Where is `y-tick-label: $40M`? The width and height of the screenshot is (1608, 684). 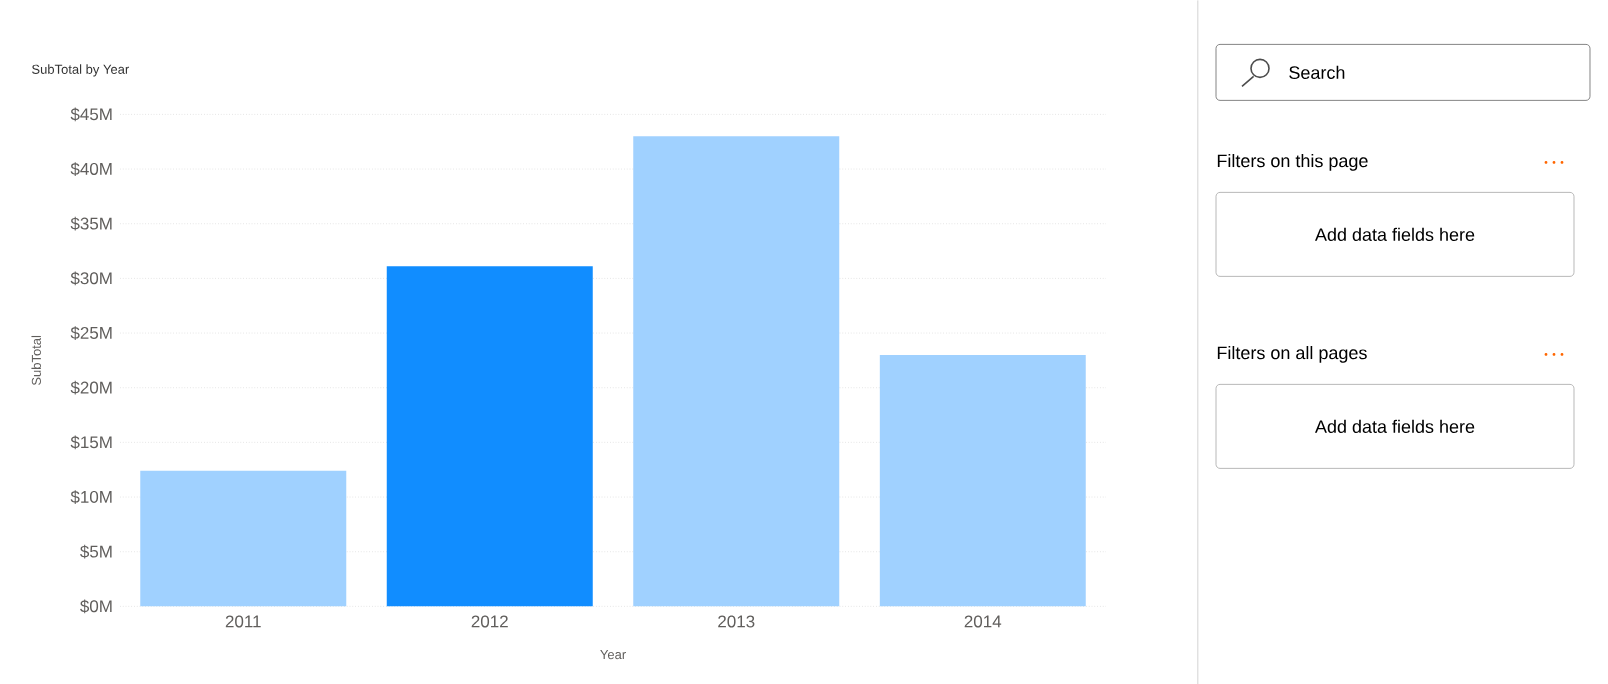
y-tick-label: $40M is located at coordinates (91, 168).